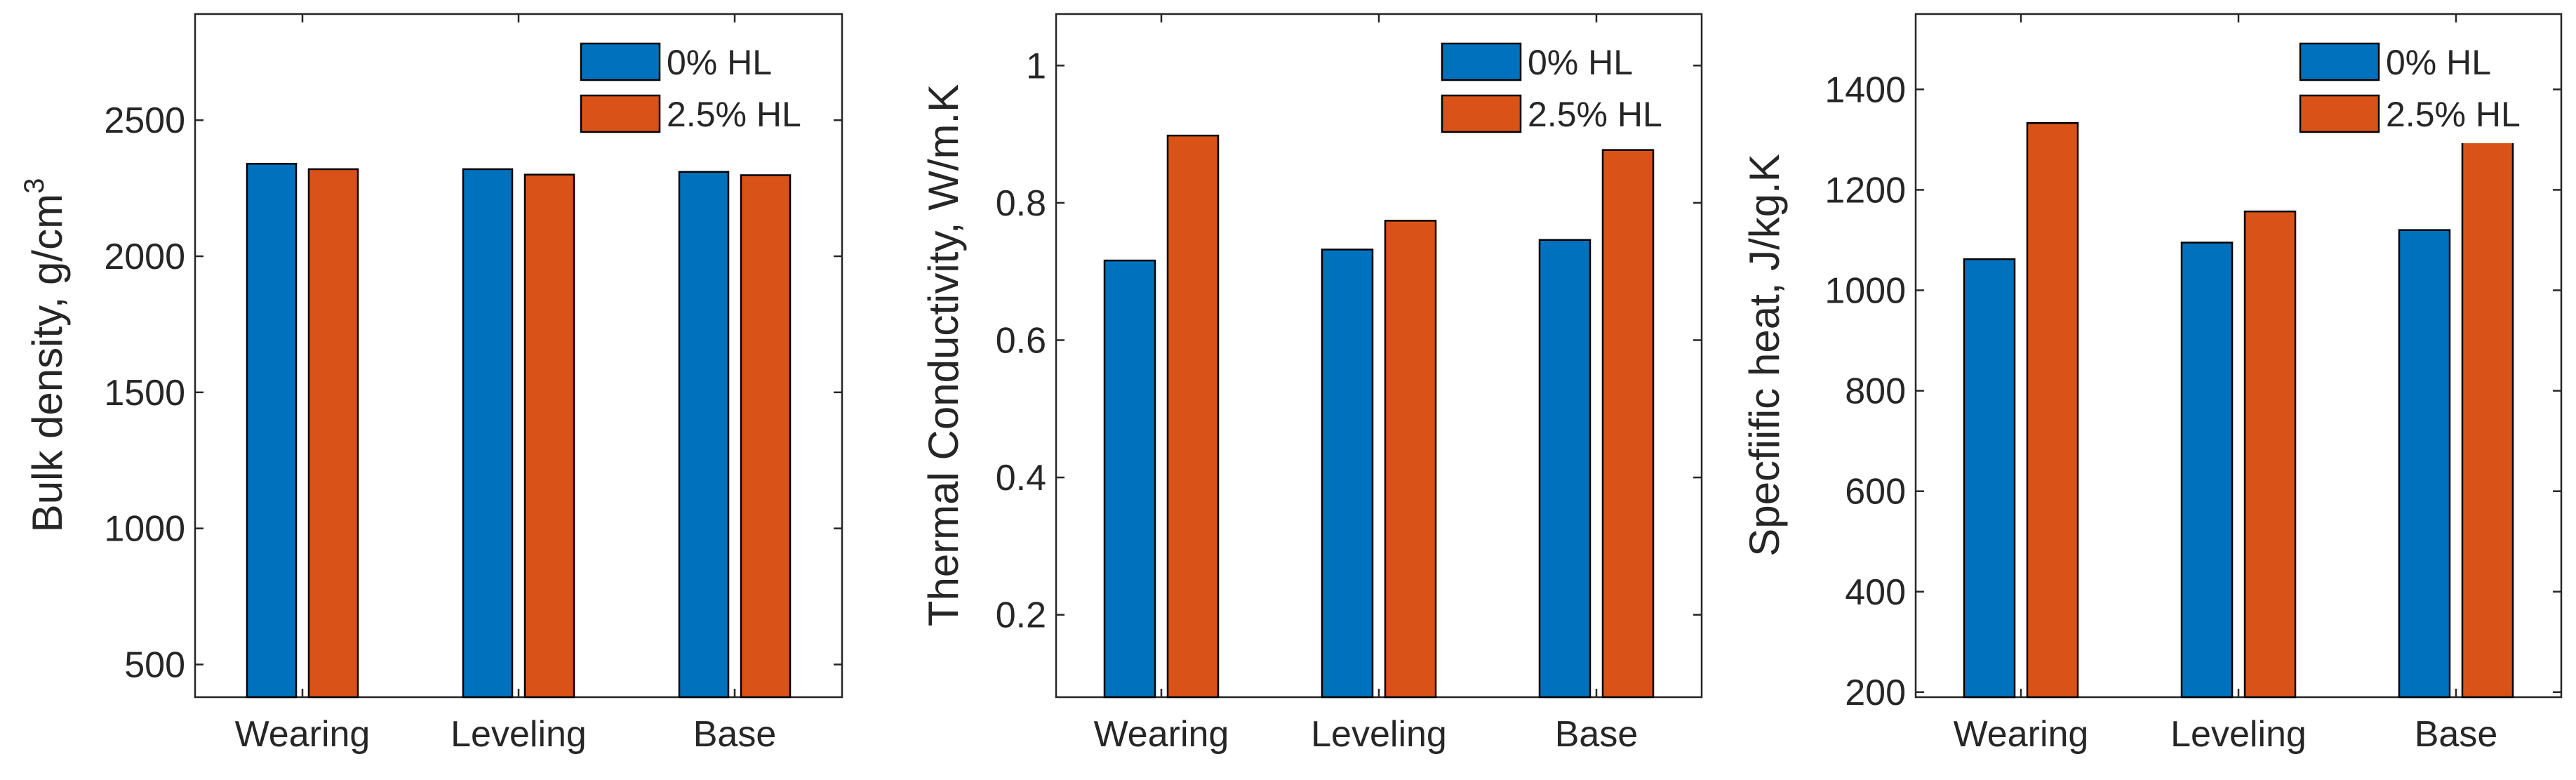 The width and height of the screenshot is (2576, 780). I want to click on bars, so click(519, 431).